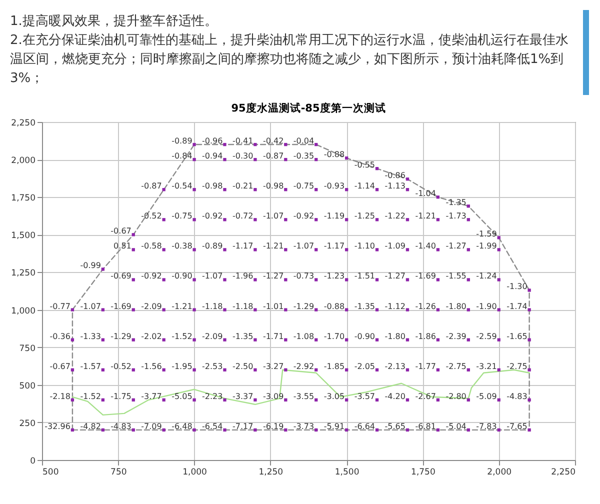 The width and height of the screenshot is (600, 504). I want to click on annotation: -6.19, so click(273, 426).